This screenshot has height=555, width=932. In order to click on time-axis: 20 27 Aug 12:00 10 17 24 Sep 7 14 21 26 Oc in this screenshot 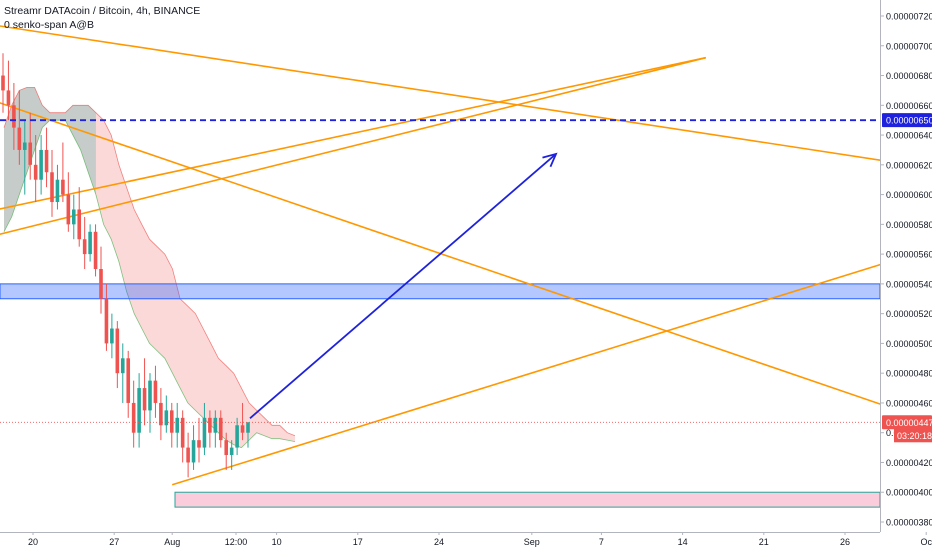, I will do `click(466, 541)`.